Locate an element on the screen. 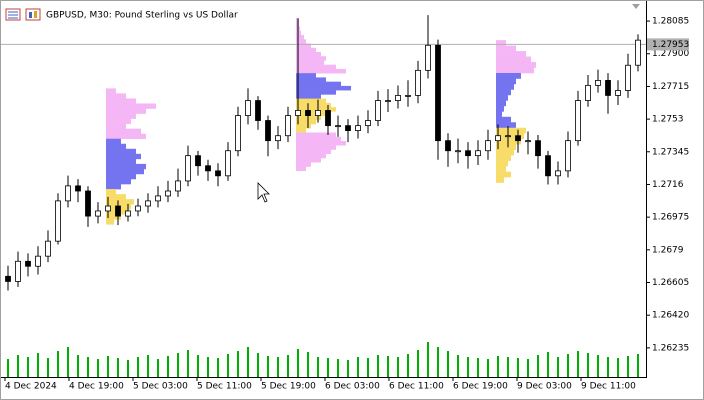  price-tick-label: 1.27900 is located at coordinates (670, 54).